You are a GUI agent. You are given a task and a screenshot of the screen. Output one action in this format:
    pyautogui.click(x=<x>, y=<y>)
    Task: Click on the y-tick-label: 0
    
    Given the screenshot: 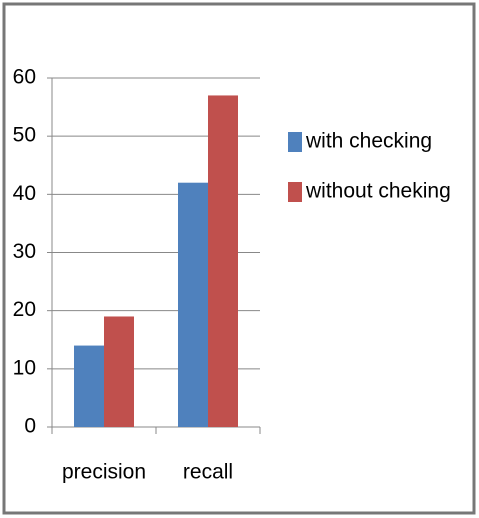 What is the action you would take?
    pyautogui.click(x=30, y=426)
    